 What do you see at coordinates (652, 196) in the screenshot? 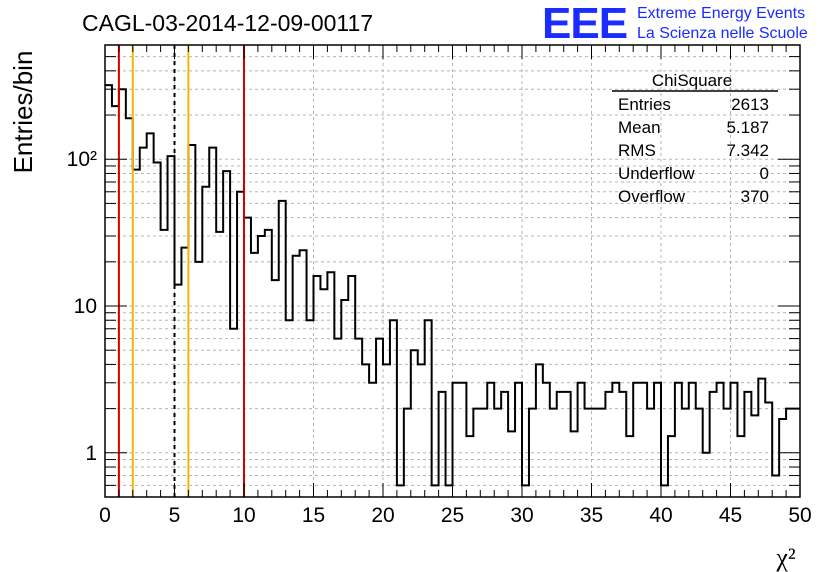
I see `stats-label-overflow: Overflow` at bounding box center [652, 196].